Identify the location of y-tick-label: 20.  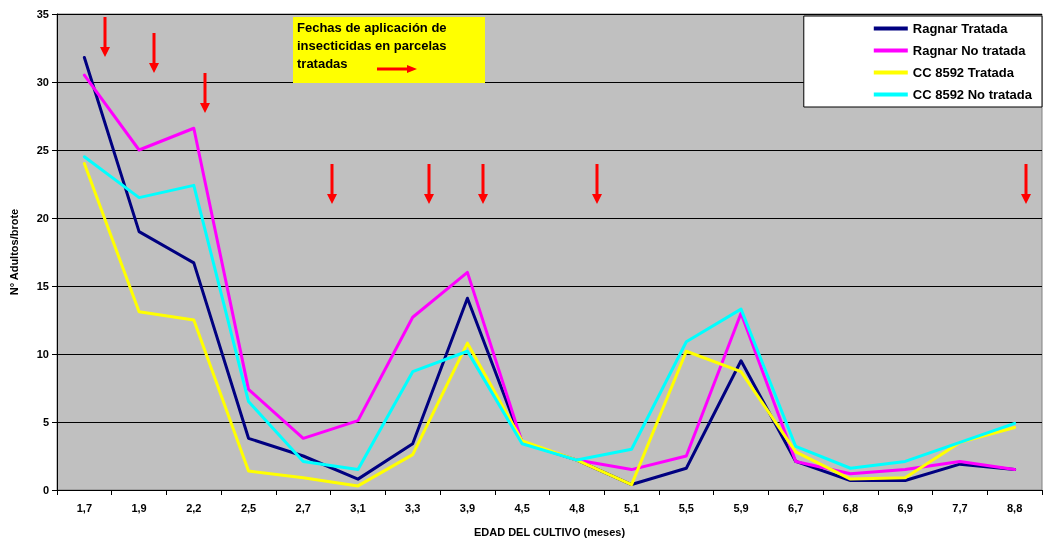
(42, 218).